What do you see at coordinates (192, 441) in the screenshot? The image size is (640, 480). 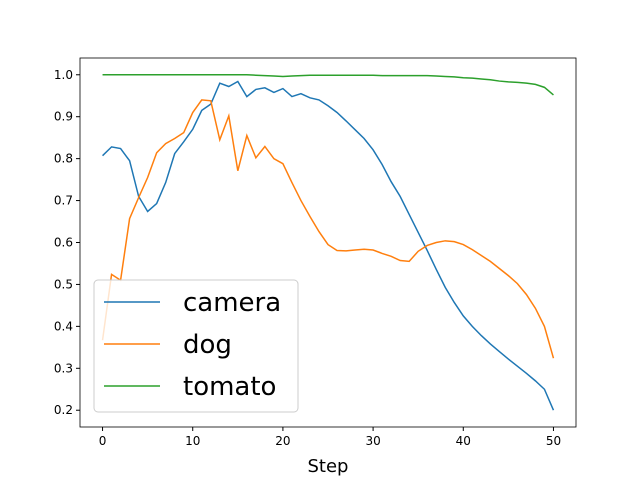 I see `x-tick-label: 10` at bounding box center [192, 441].